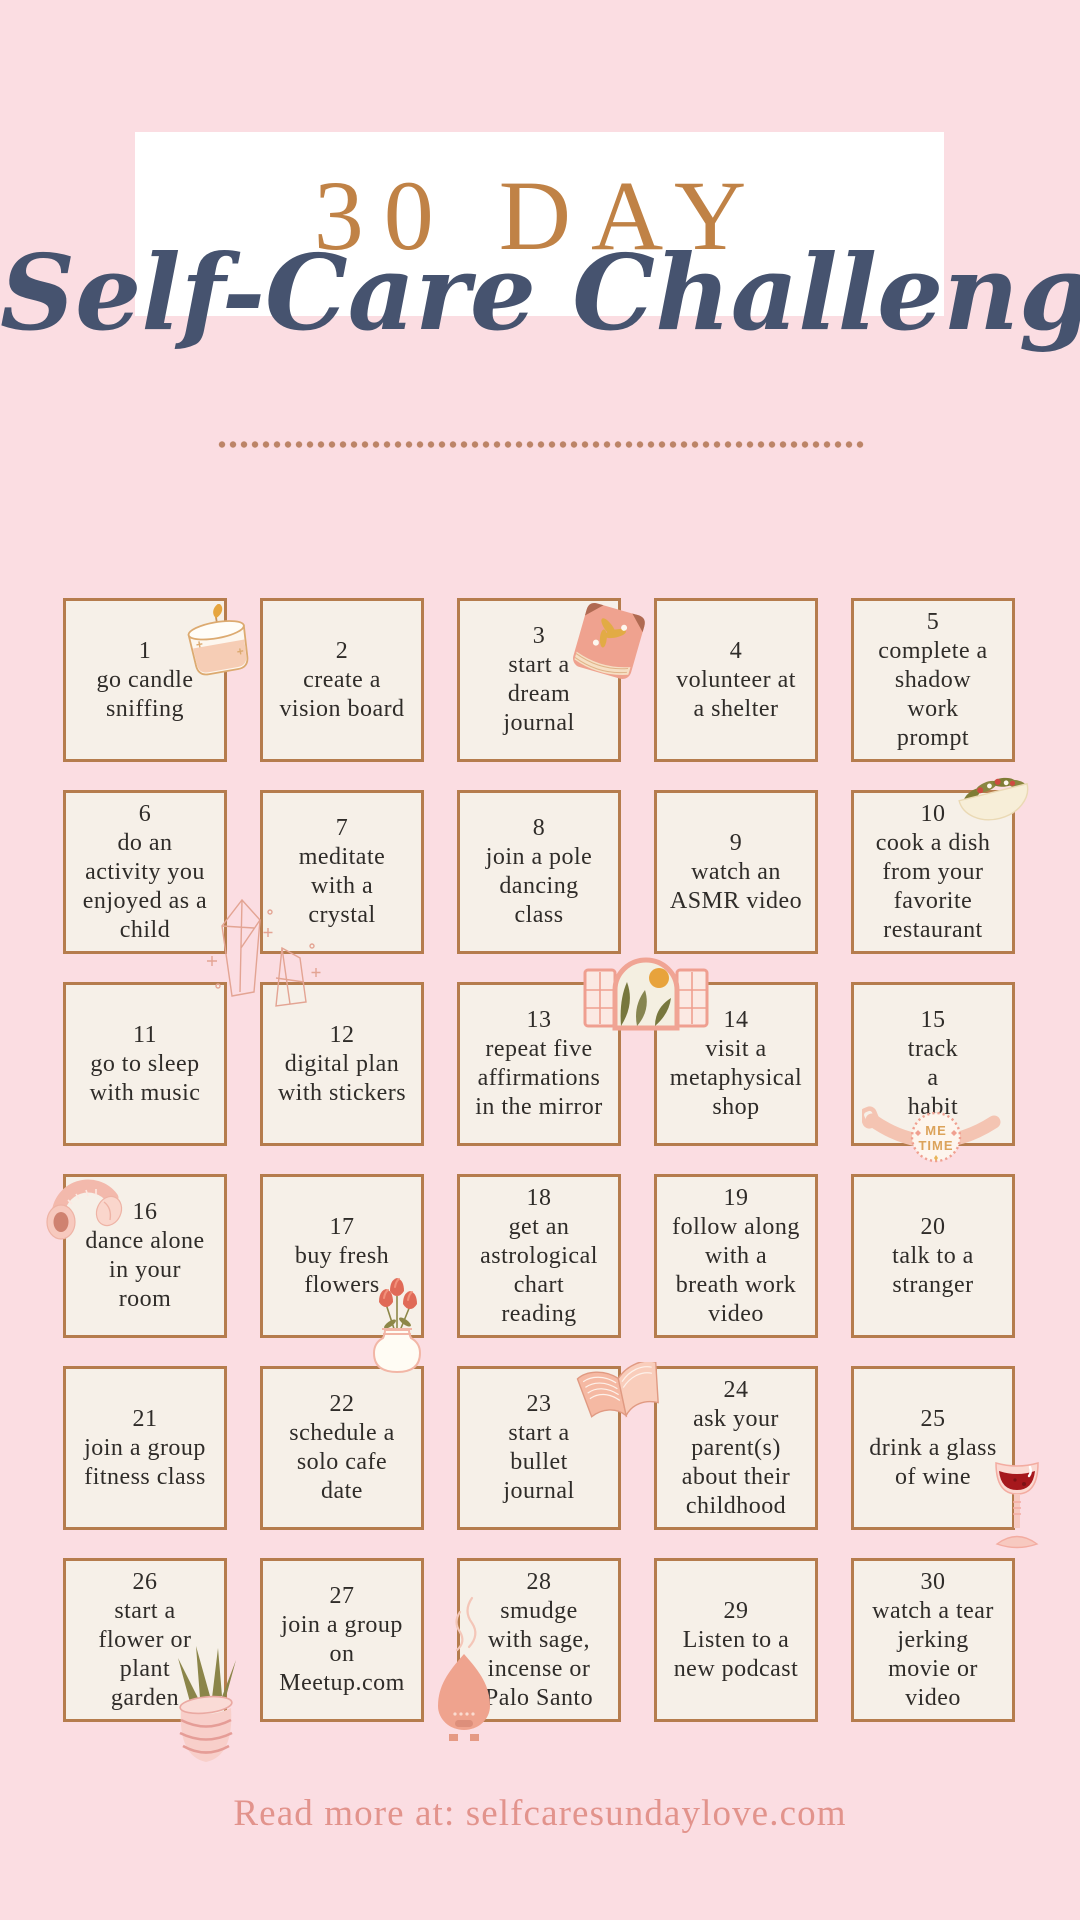 This screenshot has width=1080, height=1920. Describe the element at coordinates (539, 828) in the screenshot. I see `card-number: 8` at that location.